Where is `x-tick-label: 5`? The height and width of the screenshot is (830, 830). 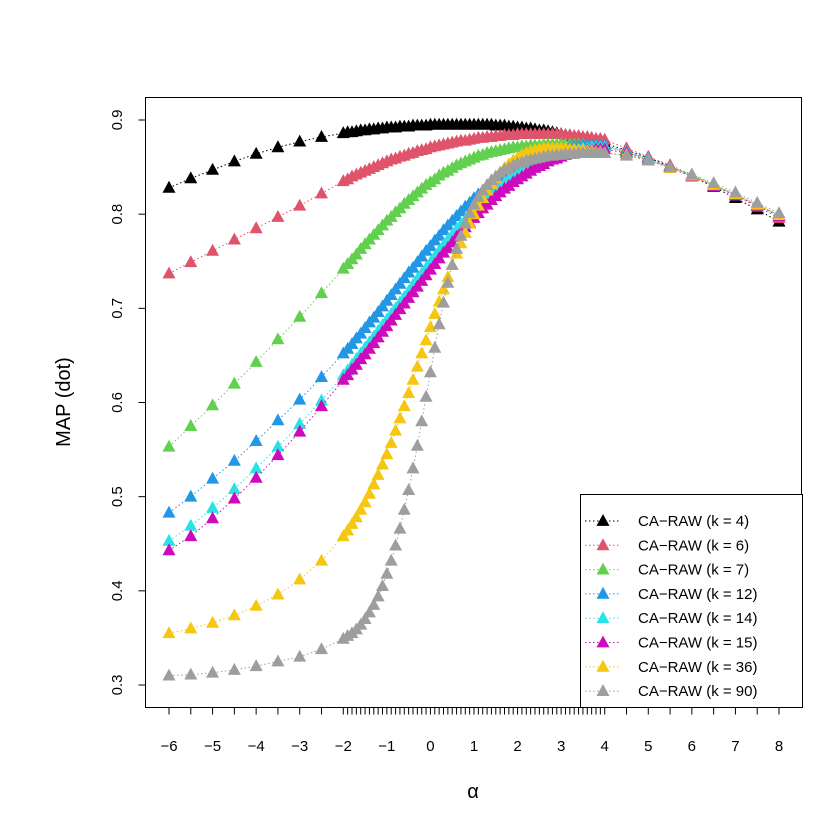
x-tick-label: 5 is located at coordinates (648, 746).